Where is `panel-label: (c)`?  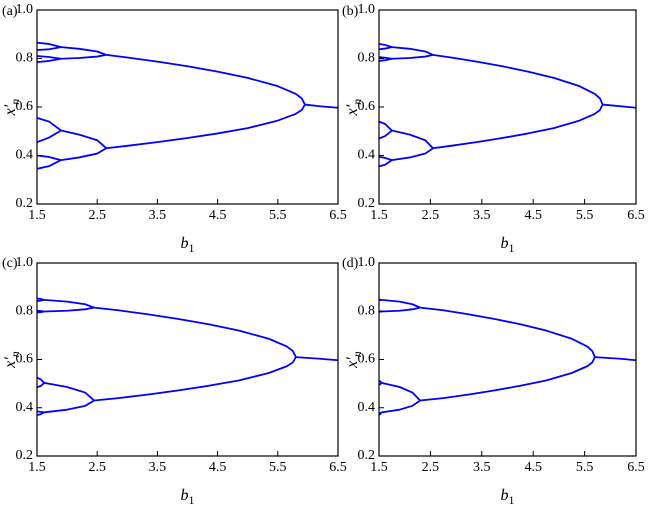 panel-label: (c) is located at coordinates (10, 263).